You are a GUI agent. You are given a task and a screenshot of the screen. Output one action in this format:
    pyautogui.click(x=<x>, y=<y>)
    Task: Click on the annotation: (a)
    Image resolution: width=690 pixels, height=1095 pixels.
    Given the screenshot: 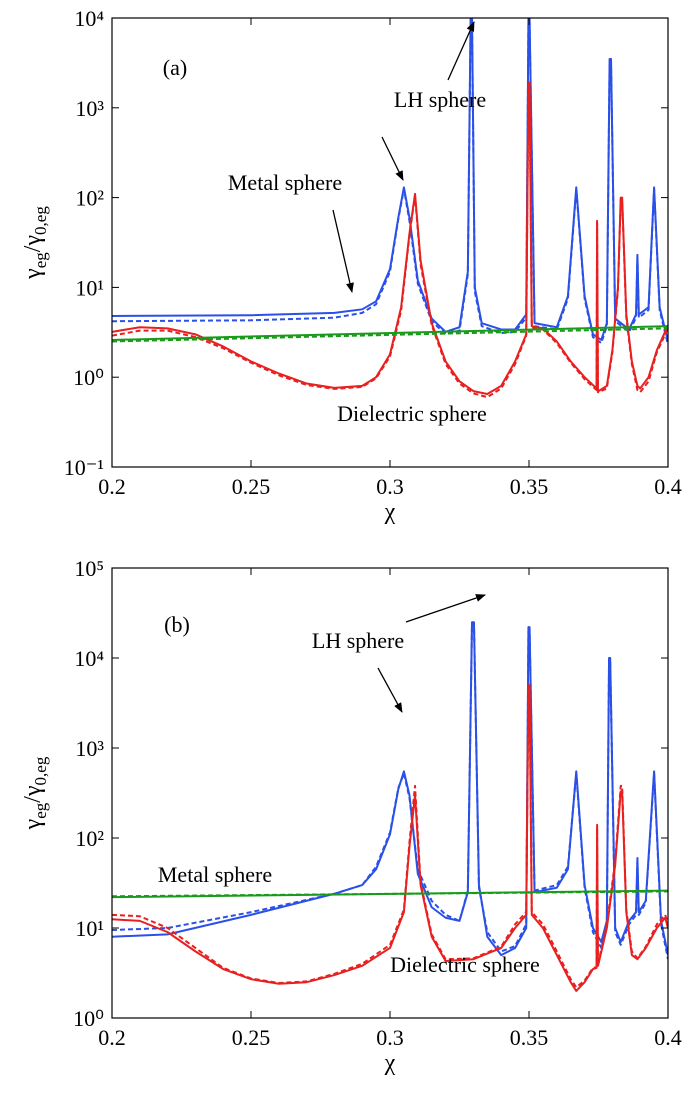 What is the action you would take?
    pyautogui.click(x=175, y=67)
    